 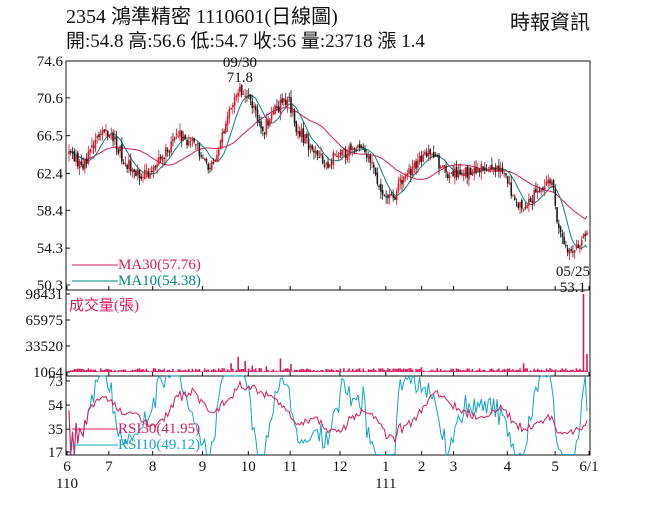 What do you see at coordinates (508, 467) in the screenshot?
I see `x-tick-label: 4` at bounding box center [508, 467].